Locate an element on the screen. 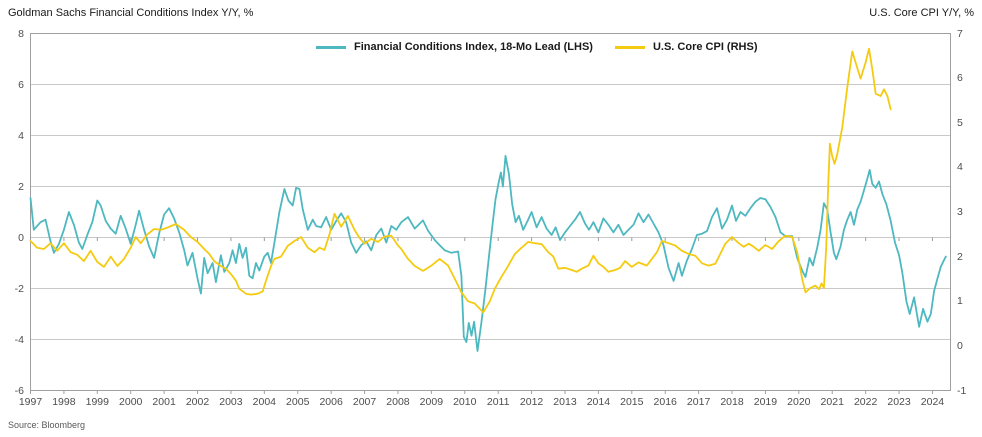 This screenshot has width=982, height=437. left-axis-tick-label: 6 is located at coordinates (21, 84).